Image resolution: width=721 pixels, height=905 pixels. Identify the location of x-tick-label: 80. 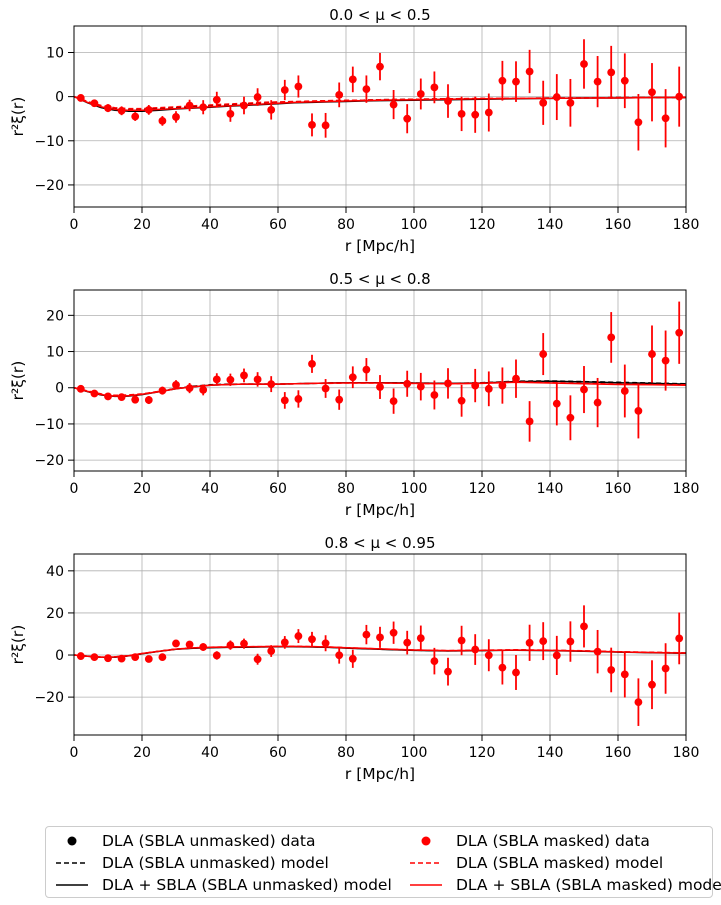
(346, 225).